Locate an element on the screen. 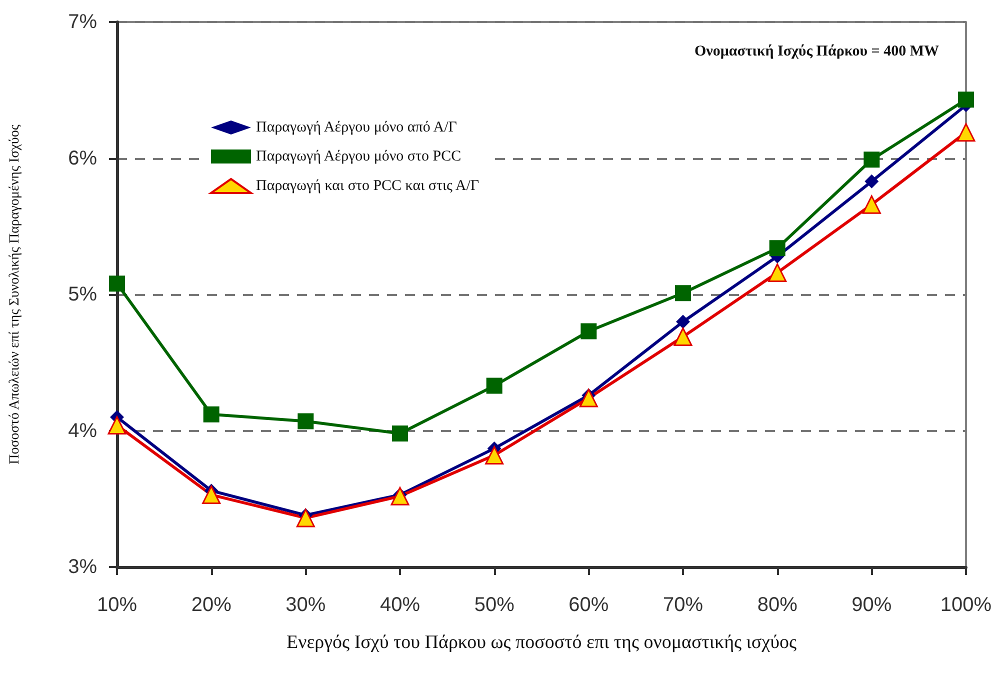  x-tick-label: 70% is located at coordinates (683, 605).